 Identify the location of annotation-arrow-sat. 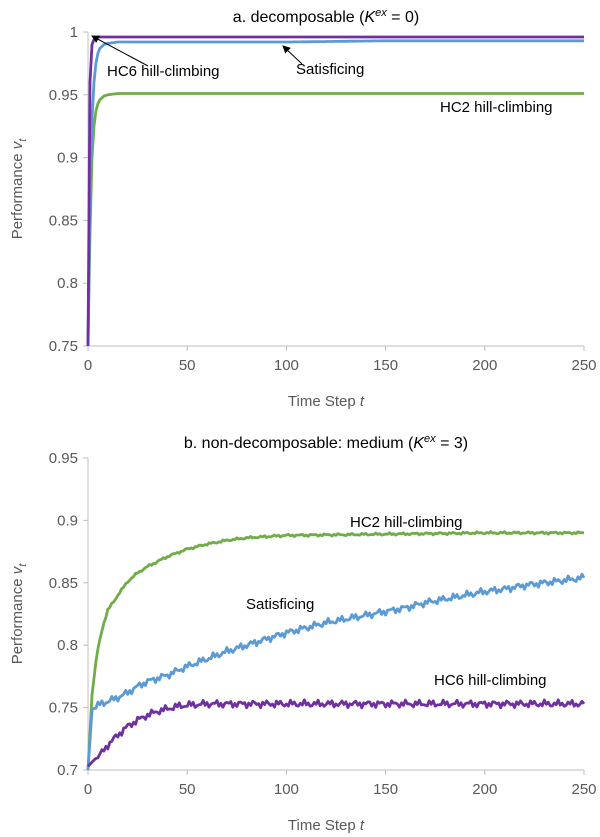
(292, 55).